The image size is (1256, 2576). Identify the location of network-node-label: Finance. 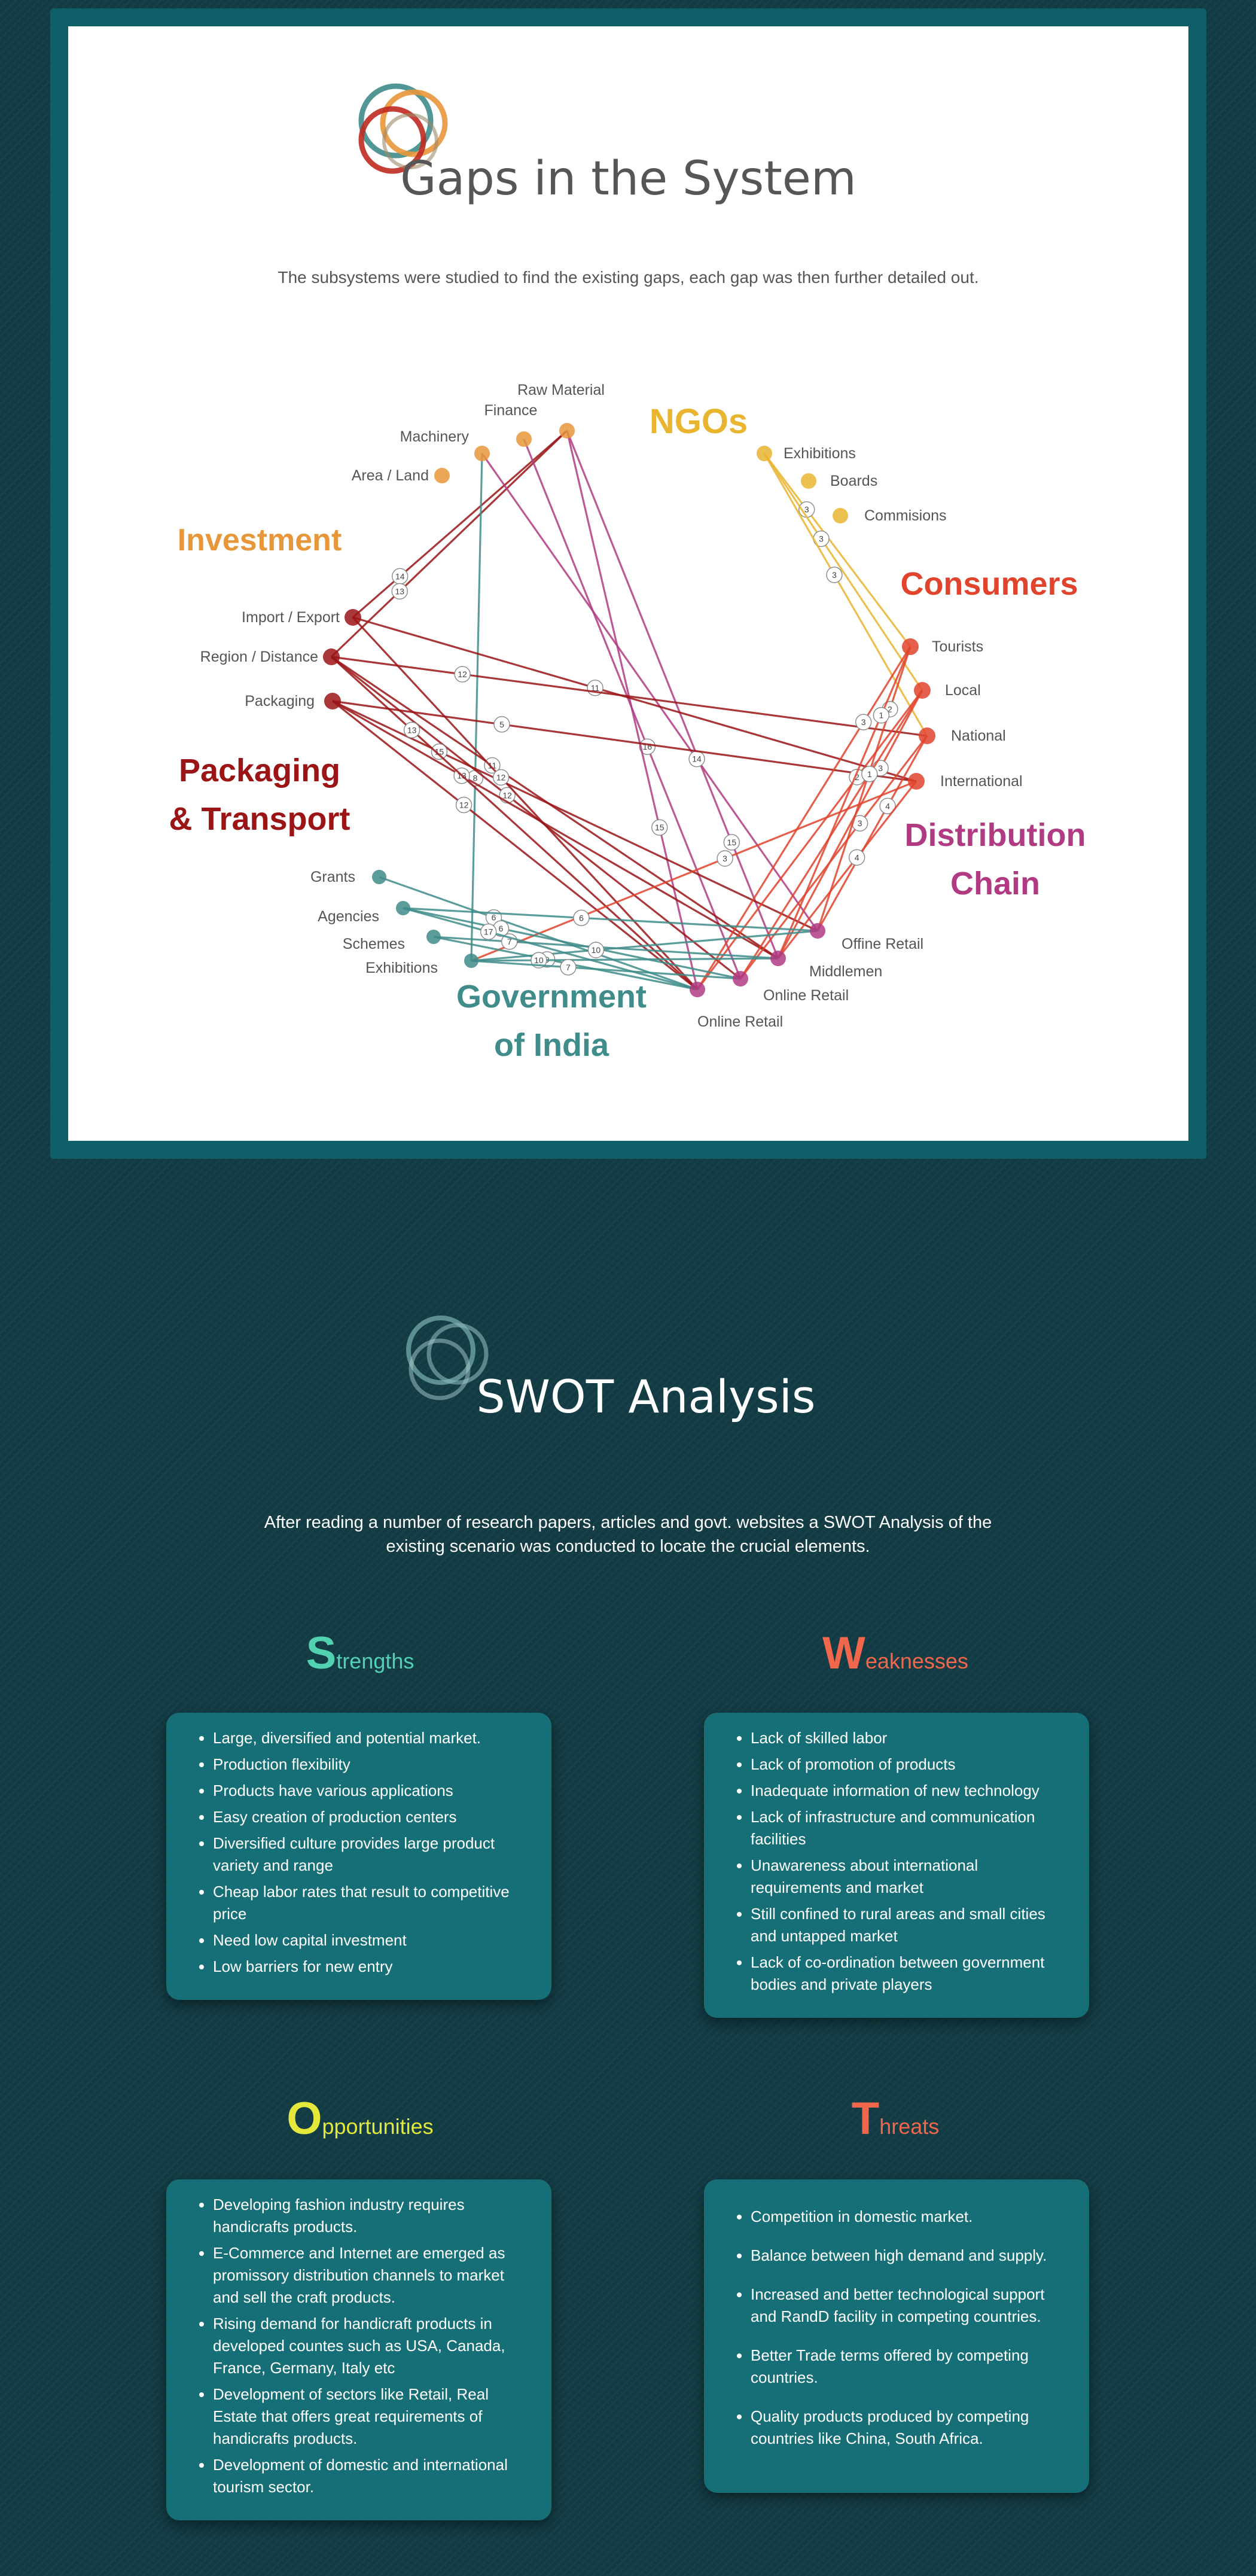
(511, 410).